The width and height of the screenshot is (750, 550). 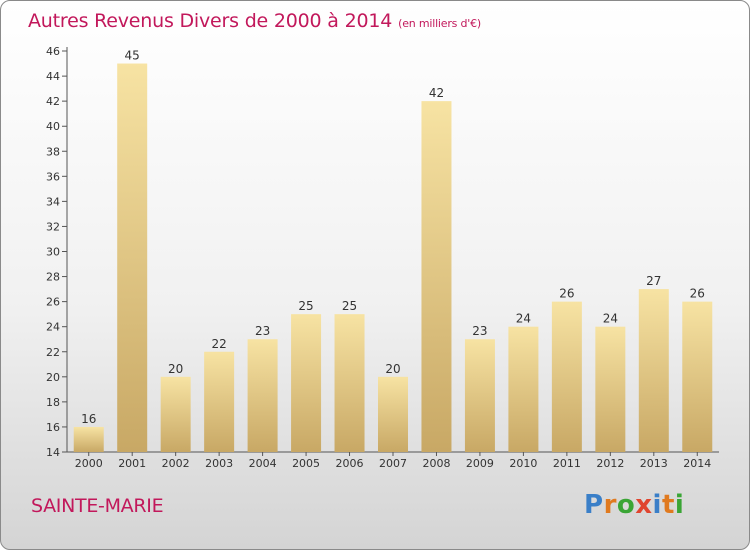 What do you see at coordinates (132, 56) in the screenshot?
I see `bar-value-label: 45` at bounding box center [132, 56].